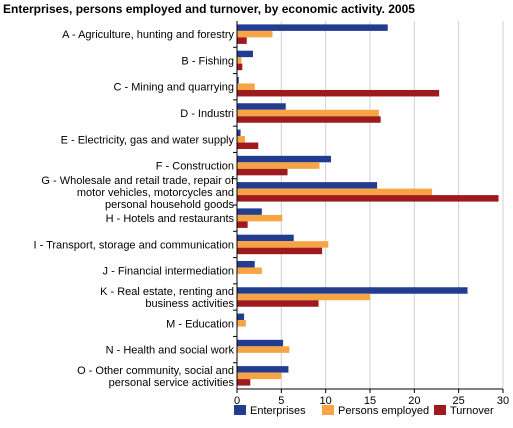 Image resolution: width=513 pixels, height=428 pixels. What do you see at coordinates (370, 401) in the screenshot?
I see `x-tick-label: 15` at bounding box center [370, 401].